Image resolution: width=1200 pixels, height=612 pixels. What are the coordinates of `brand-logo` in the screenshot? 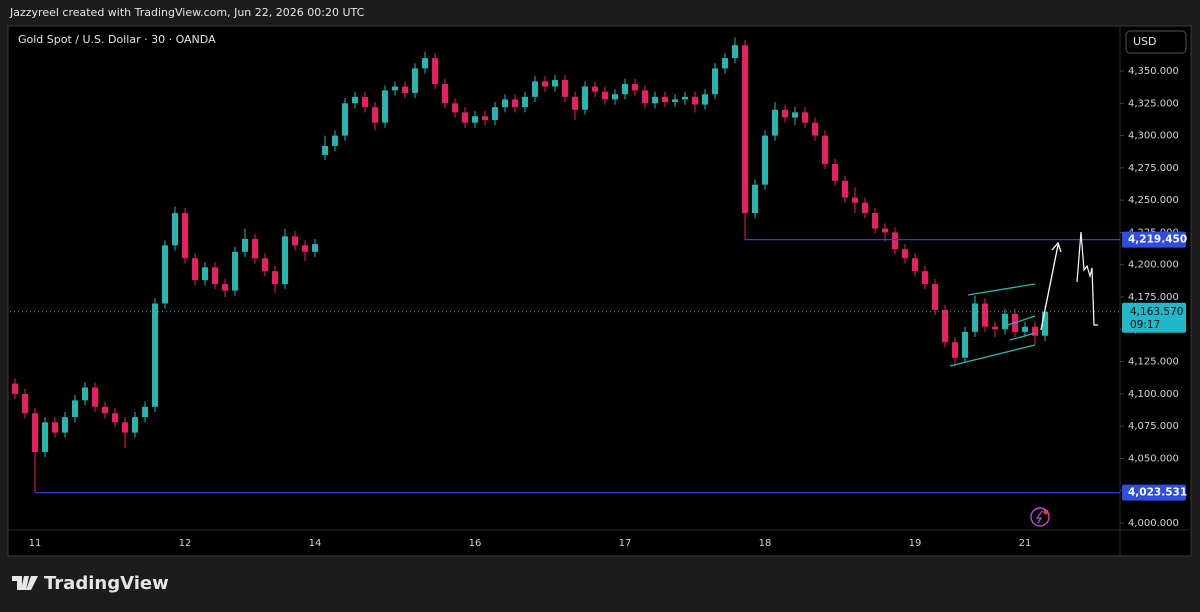 It's located at (25, 583).